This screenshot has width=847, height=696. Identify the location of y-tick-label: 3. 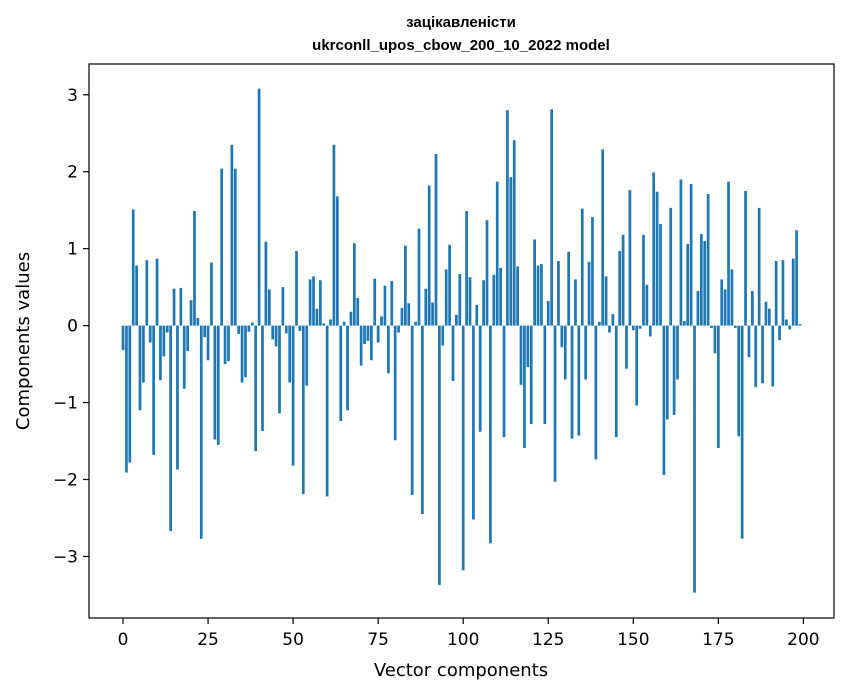
(72, 96).